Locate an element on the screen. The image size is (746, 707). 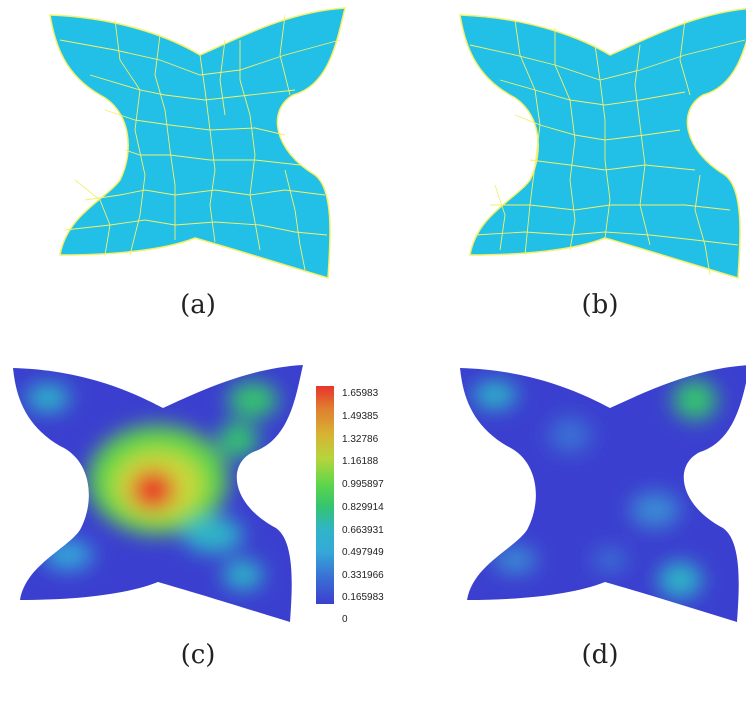
domain-shape is located at coordinates (602, 143).